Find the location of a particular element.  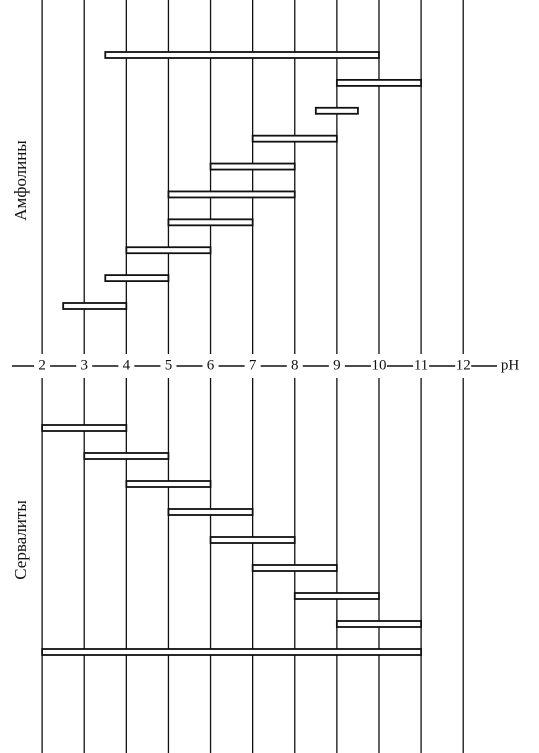

x-tick-label: 2 is located at coordinates (42, 365).